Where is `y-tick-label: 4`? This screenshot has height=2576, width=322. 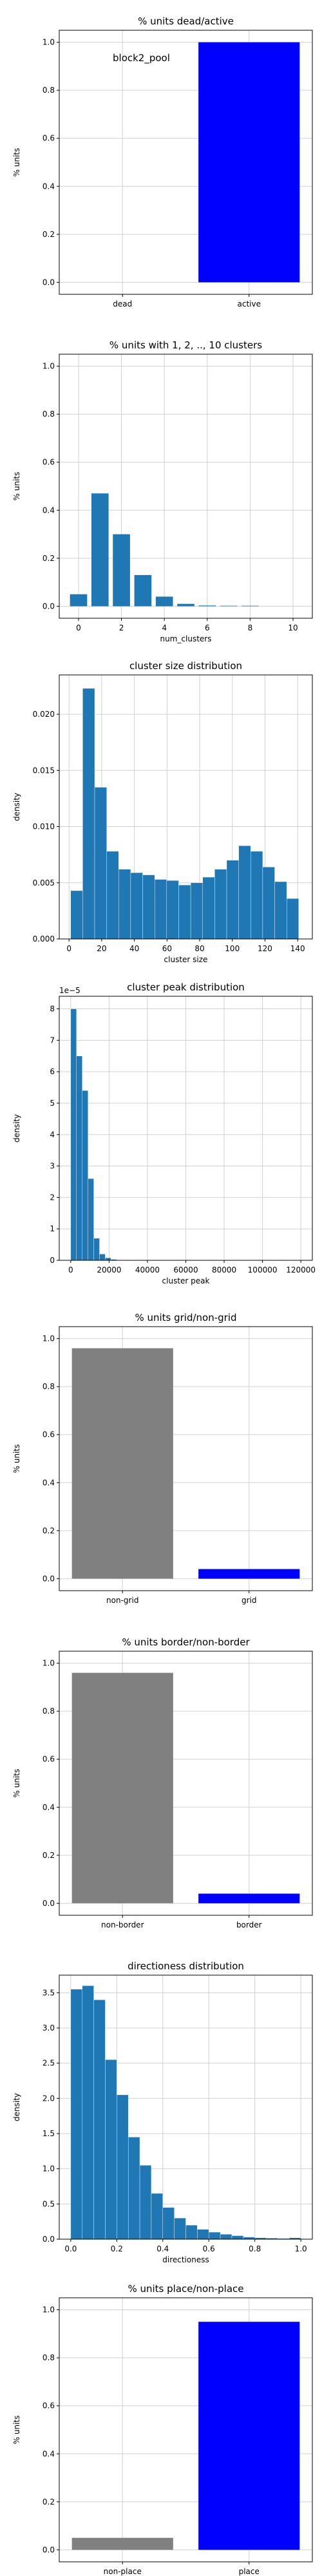
y-tick-label: 4 is located at coordinates (52, 1134).